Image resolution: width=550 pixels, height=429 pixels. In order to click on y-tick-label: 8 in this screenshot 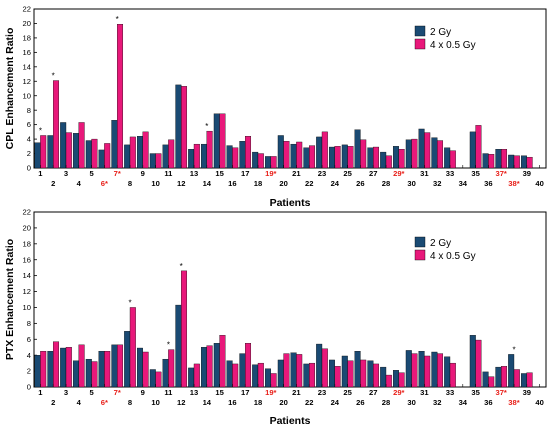, I will do `click(29, 110)`.